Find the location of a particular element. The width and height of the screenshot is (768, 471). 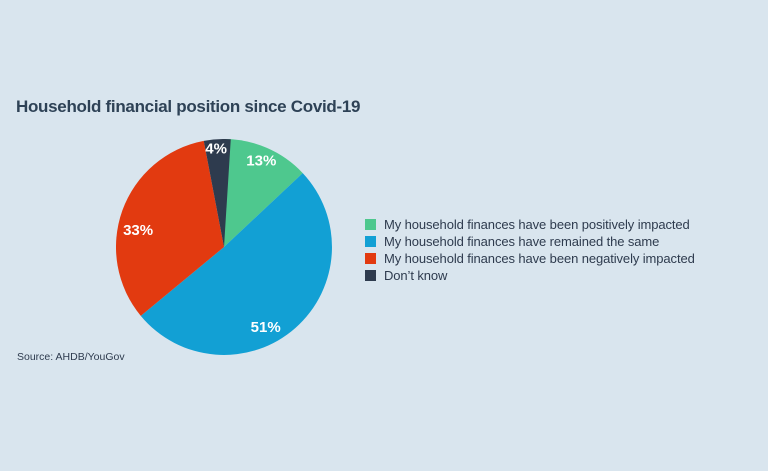

source-text: Source: AHDB/YouGov is located at coordinates (71, 357).